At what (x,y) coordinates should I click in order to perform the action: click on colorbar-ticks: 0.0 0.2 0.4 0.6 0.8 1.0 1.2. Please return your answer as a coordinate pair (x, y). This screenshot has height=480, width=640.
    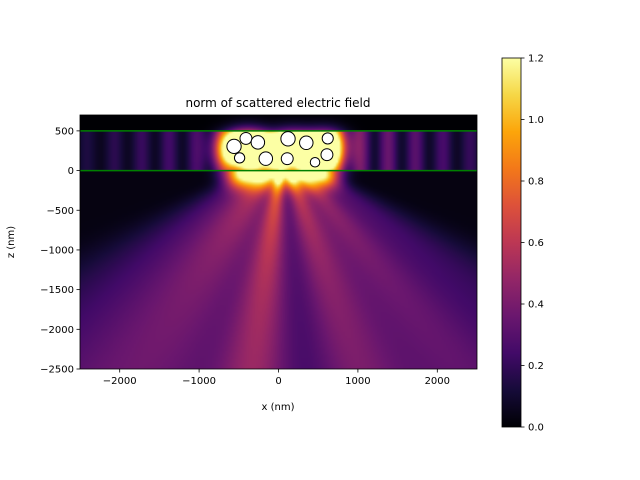
    Looking at the image, I should click on (532, 244).